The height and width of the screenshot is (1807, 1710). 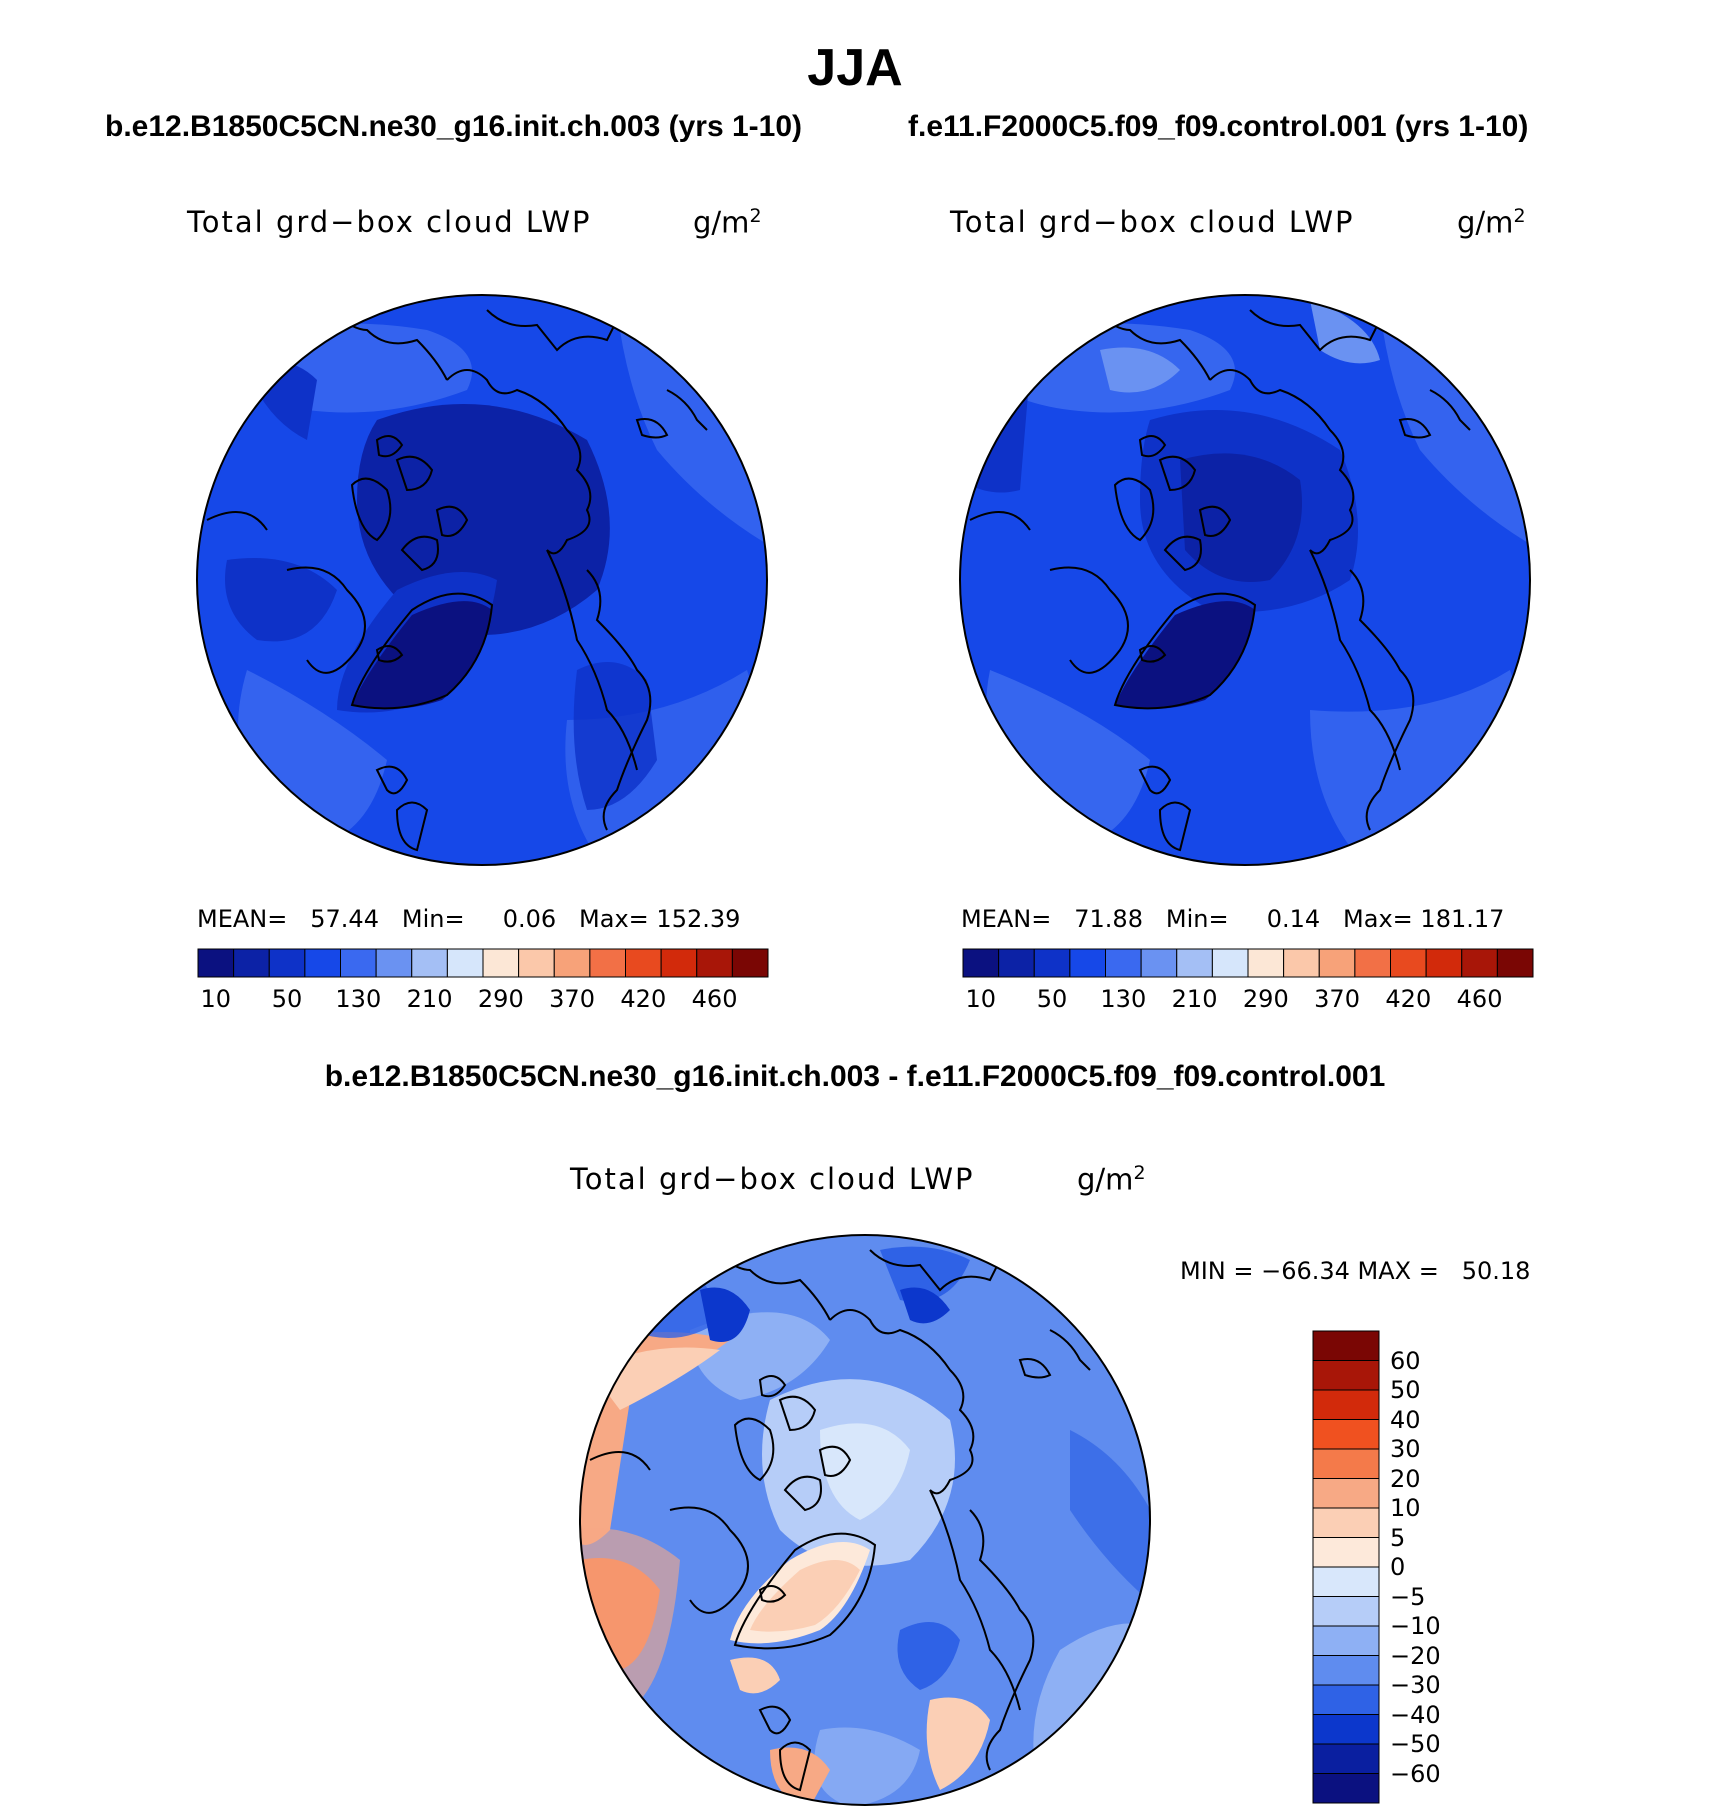 I want to click on right-colorbar, so click(x=1248, y=963).